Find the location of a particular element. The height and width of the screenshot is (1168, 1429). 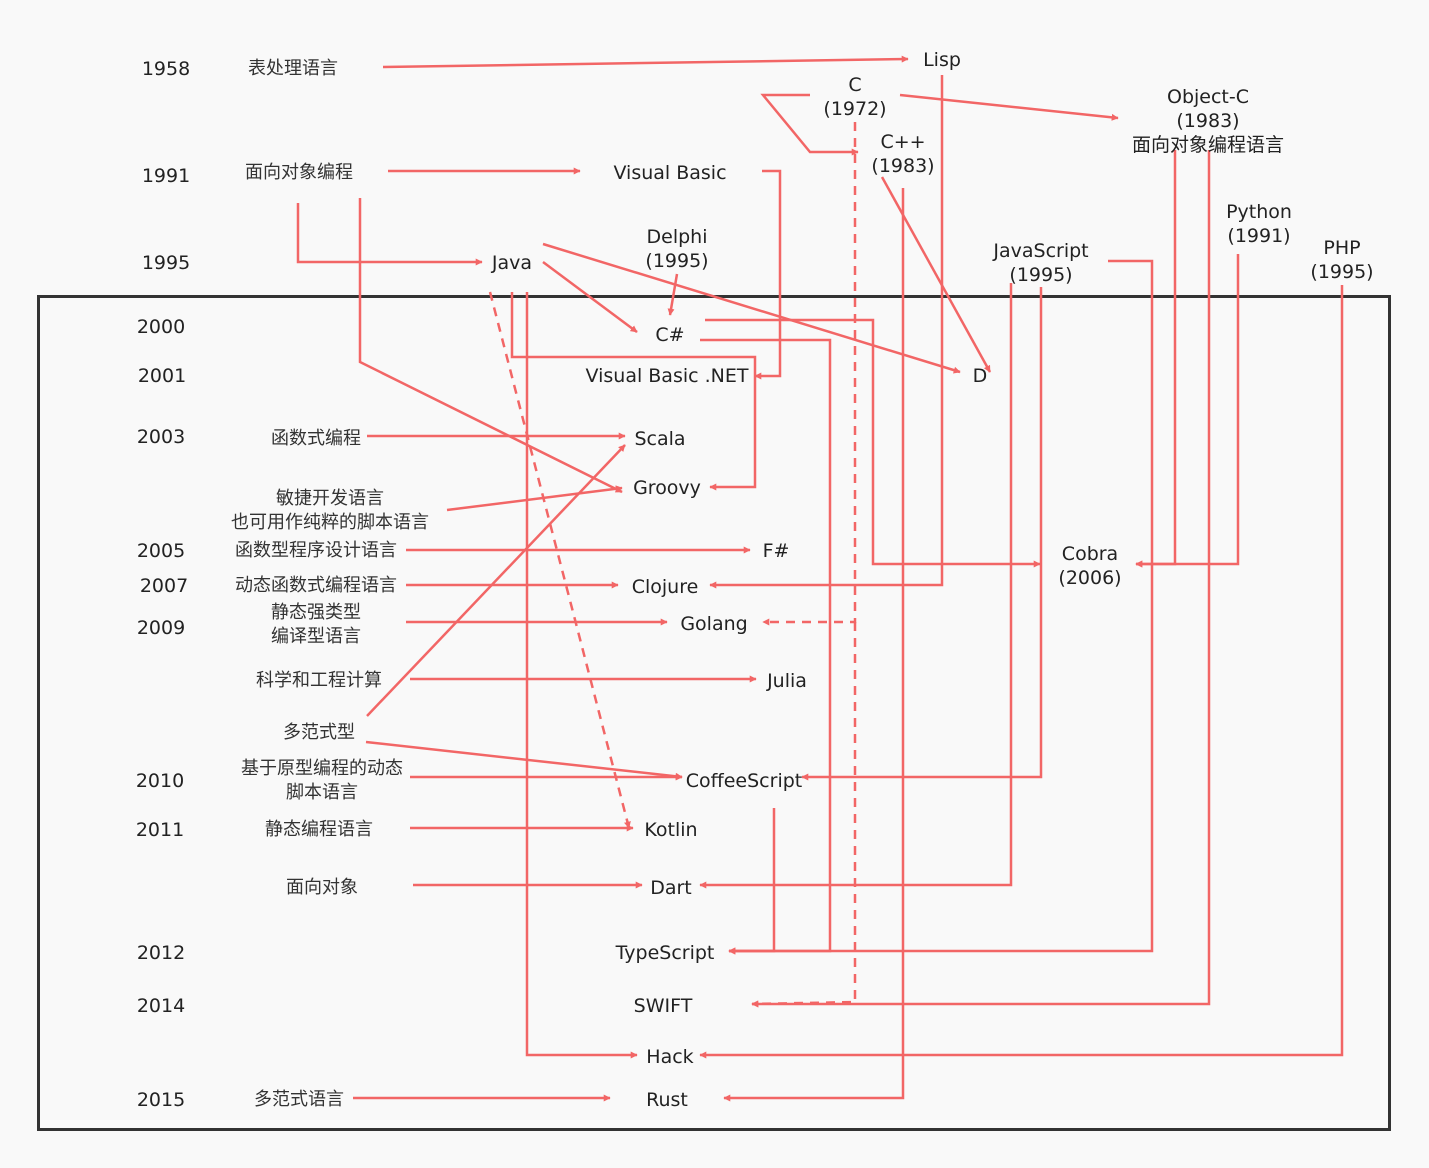

language-swift-line: SWIFT is located at coordinates (663, 1006).